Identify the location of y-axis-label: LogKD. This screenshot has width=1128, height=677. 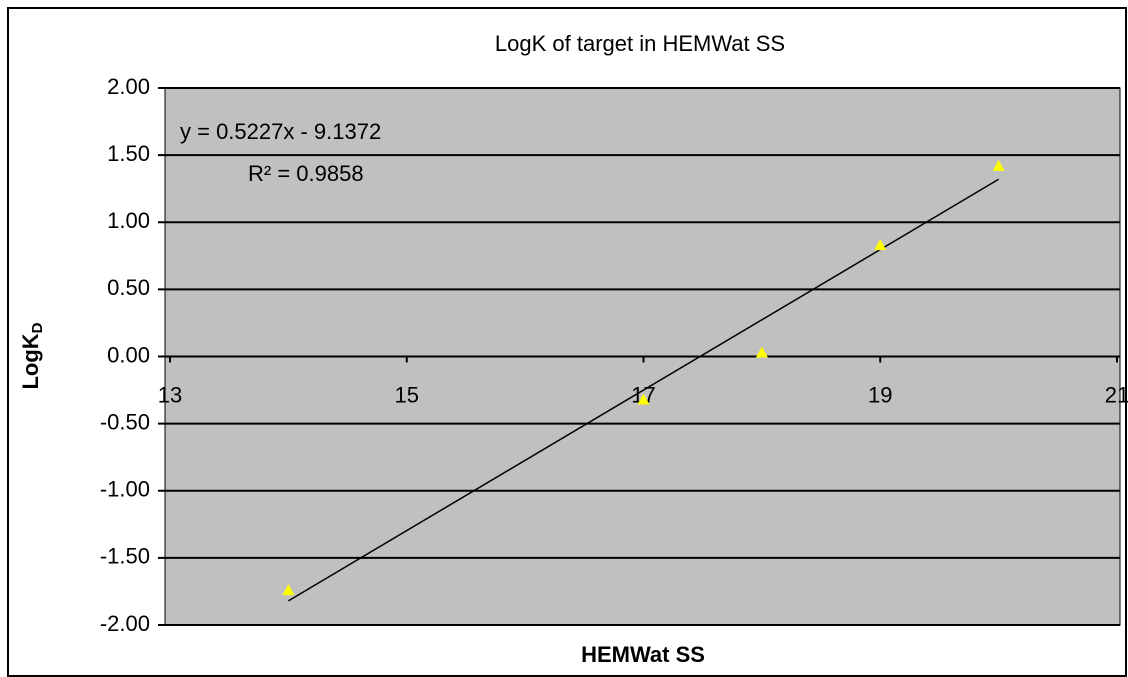
(32, 355).